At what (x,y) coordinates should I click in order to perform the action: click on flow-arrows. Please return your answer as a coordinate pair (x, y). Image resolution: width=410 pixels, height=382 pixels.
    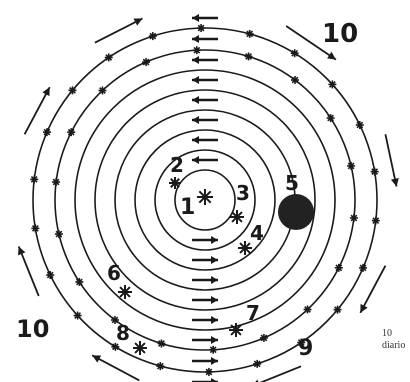
    Looking at the image, I should click on (205, 198).